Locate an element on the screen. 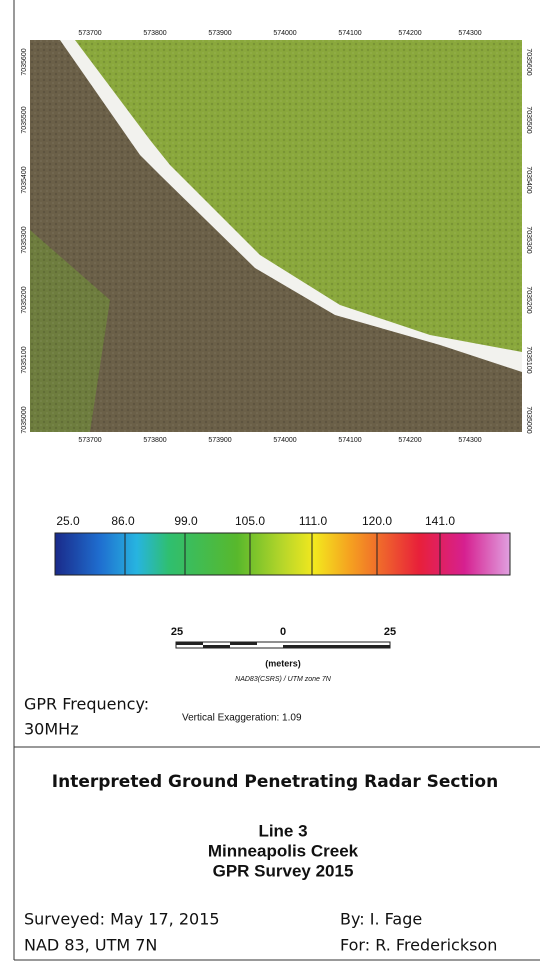 This screenshot has height=967, width=540. color-scale-label: 86.0 is located at coordinates (123, 521).